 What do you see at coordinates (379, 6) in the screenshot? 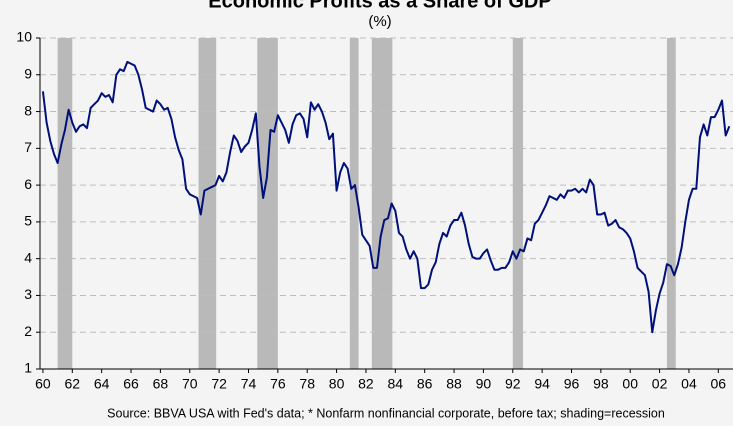
I see `chart-title: Economic Profits as a Share of GDP` at bounding box center [379, 6].